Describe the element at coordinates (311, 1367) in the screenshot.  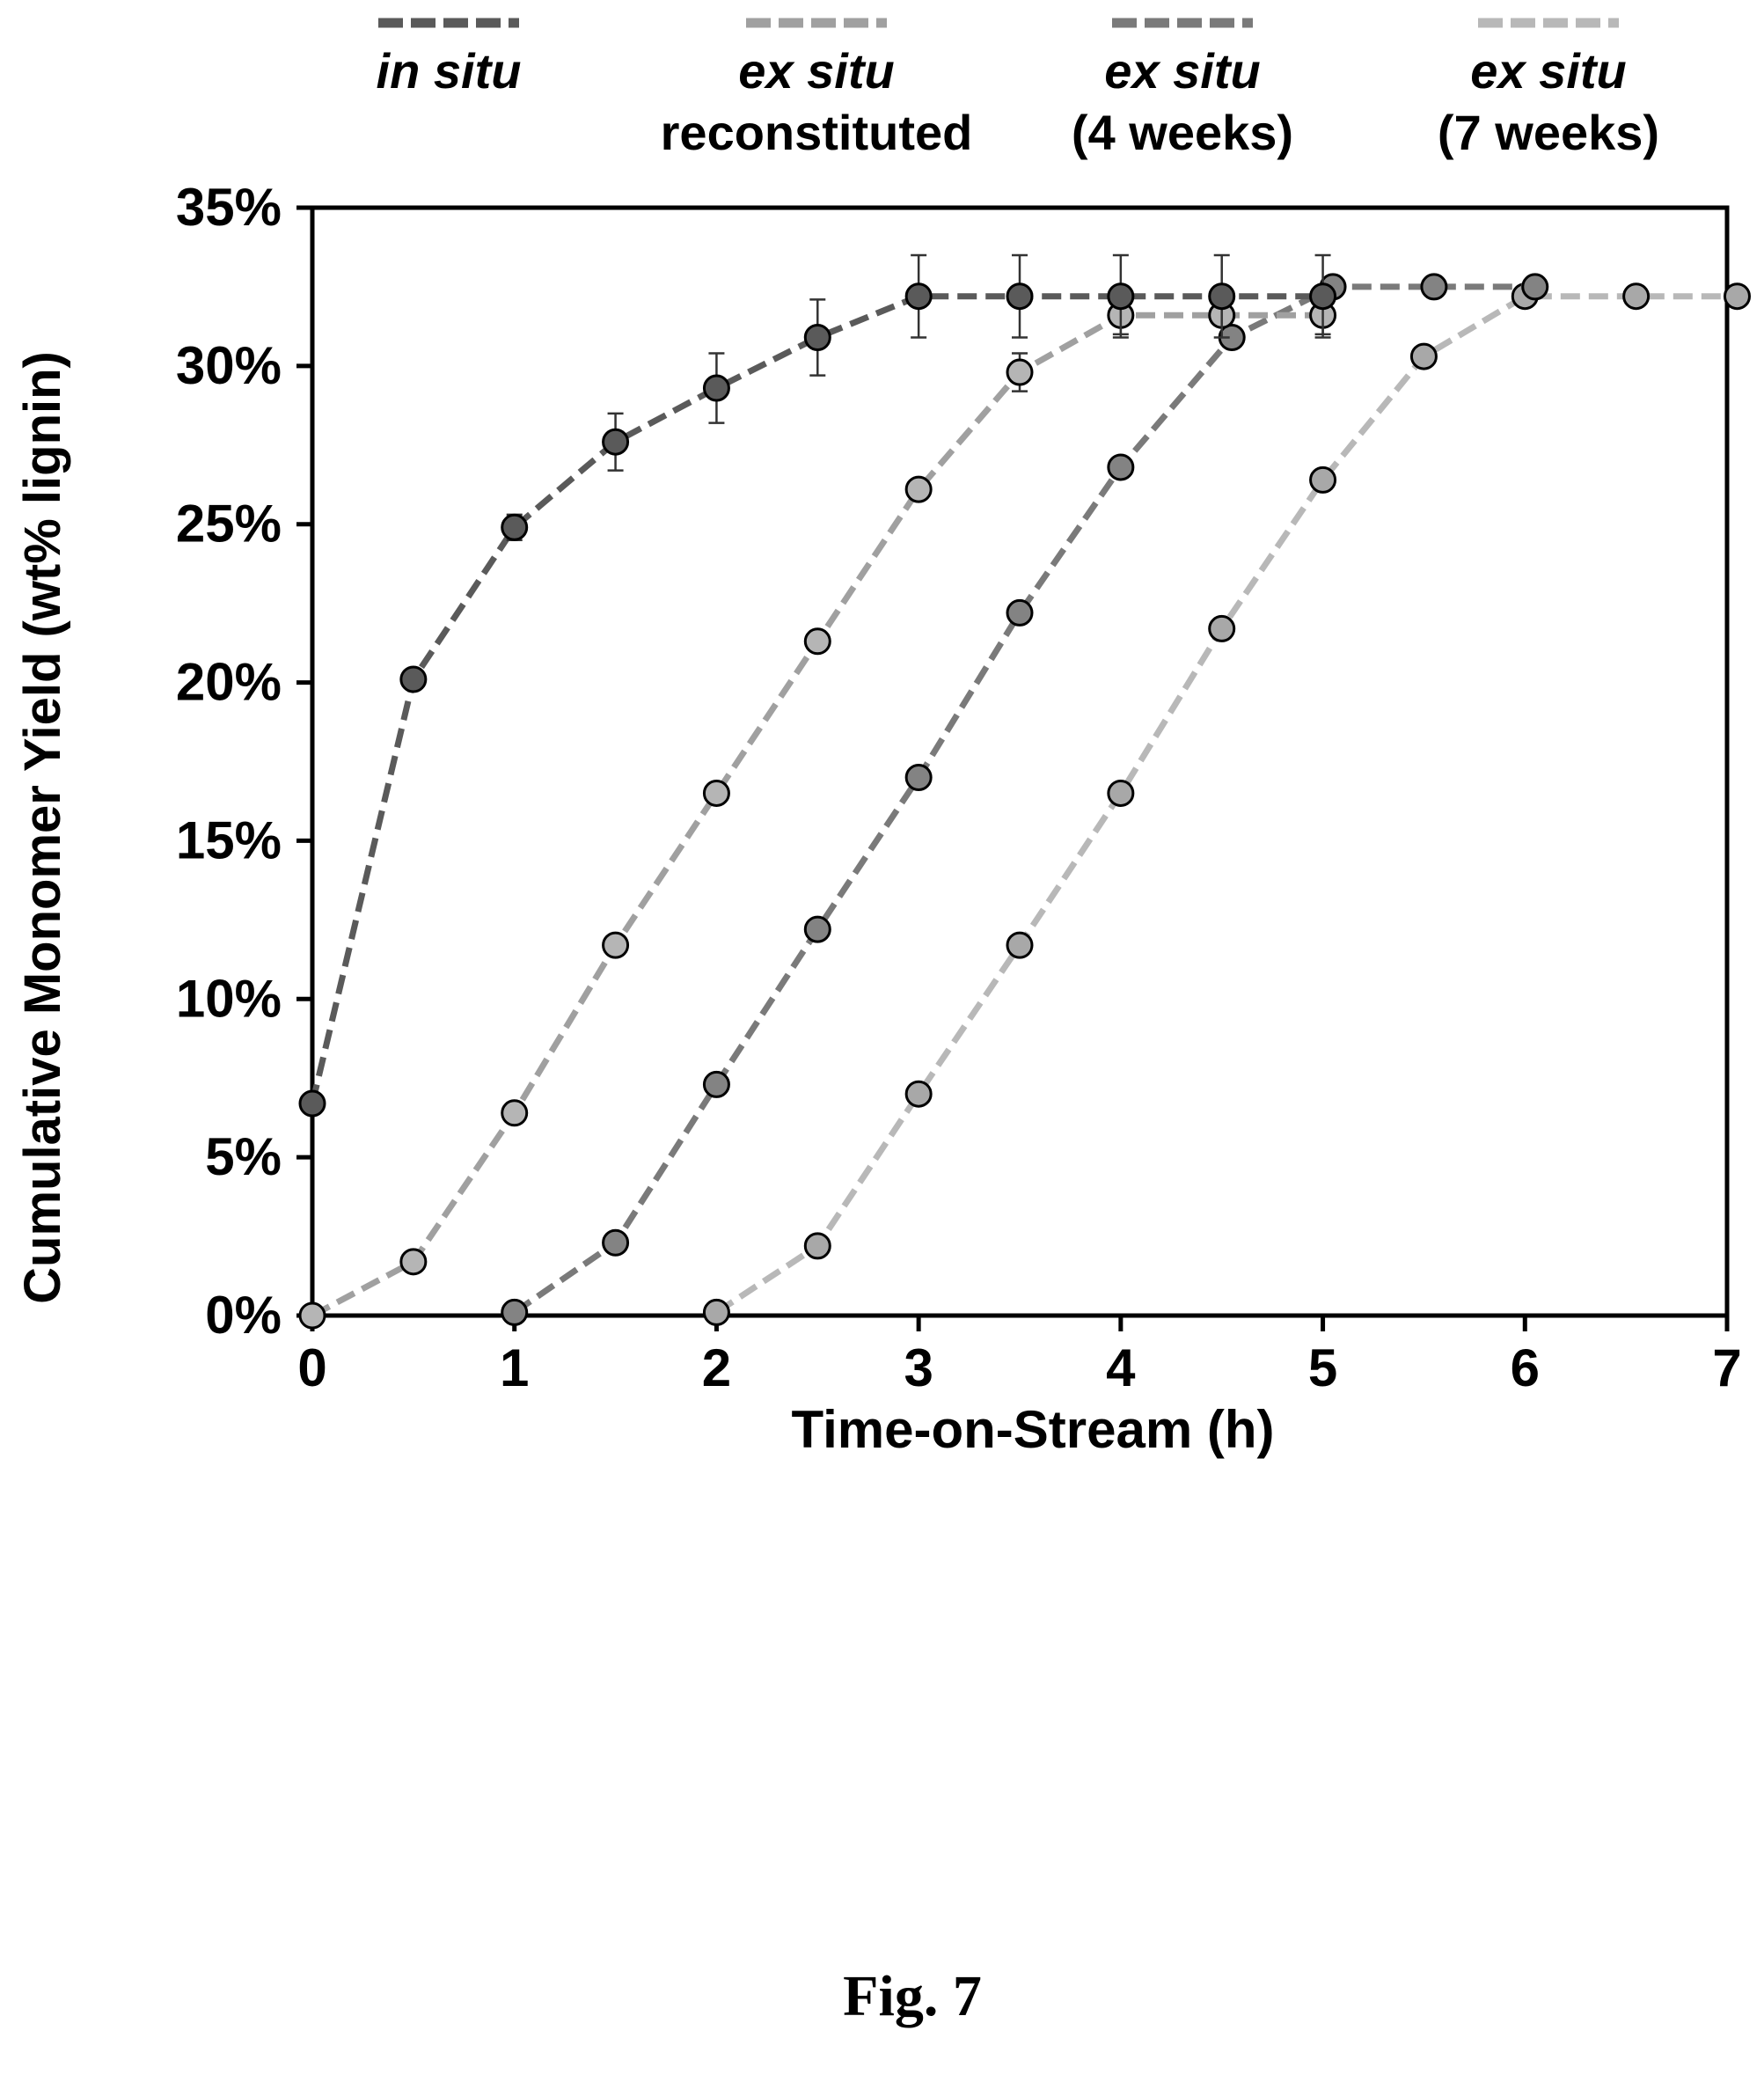
I see `x-tick-label: 0` at that location.